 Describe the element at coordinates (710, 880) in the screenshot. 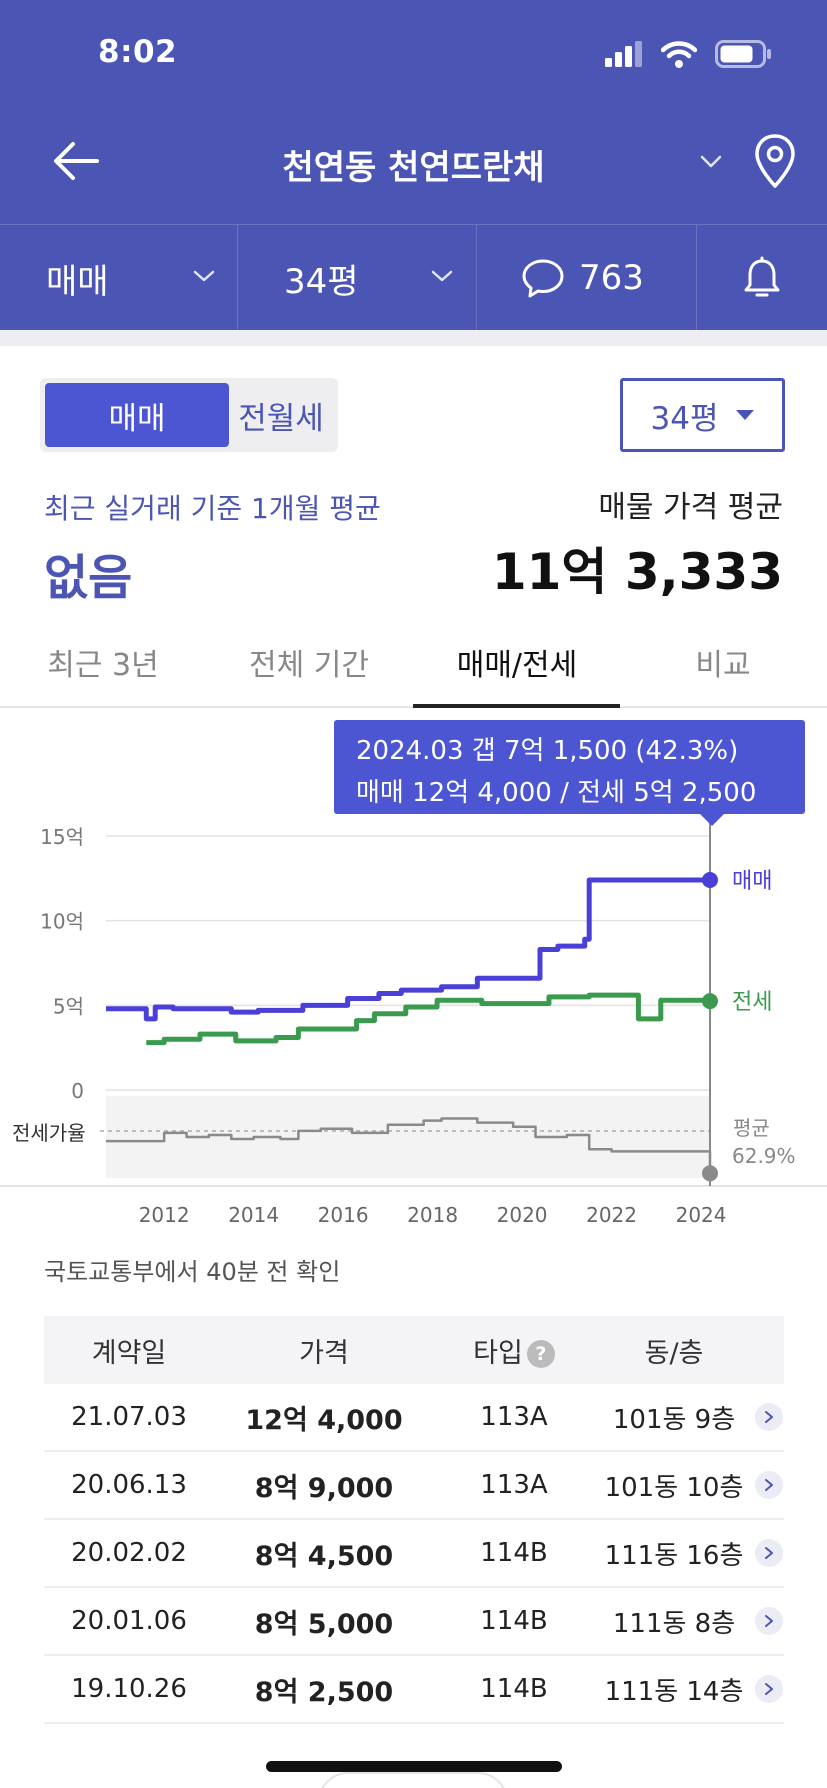

I see `sale-point` at that location.